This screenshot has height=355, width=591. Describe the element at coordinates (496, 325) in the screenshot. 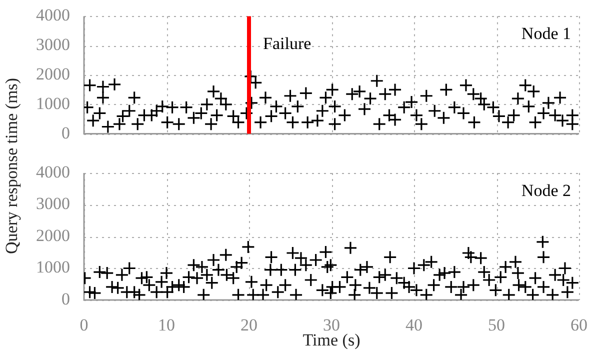

I see `x-tick-label: 50` at that location.